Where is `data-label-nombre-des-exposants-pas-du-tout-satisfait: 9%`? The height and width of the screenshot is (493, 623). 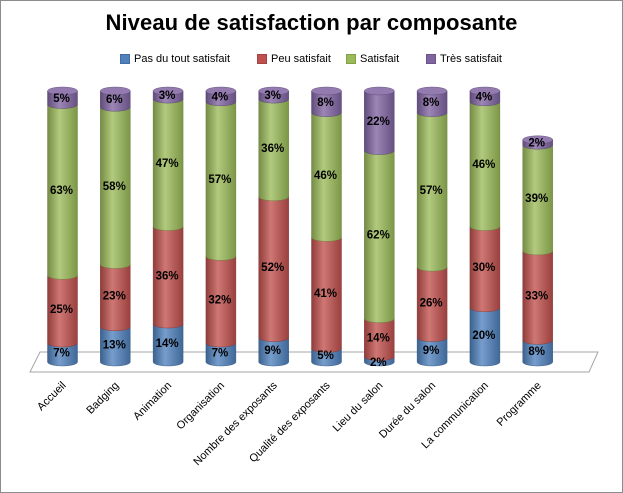 data-label-nombre-des-exposants-pas-du-tout-satisfait: 9% is located at coordinates (272, 351).